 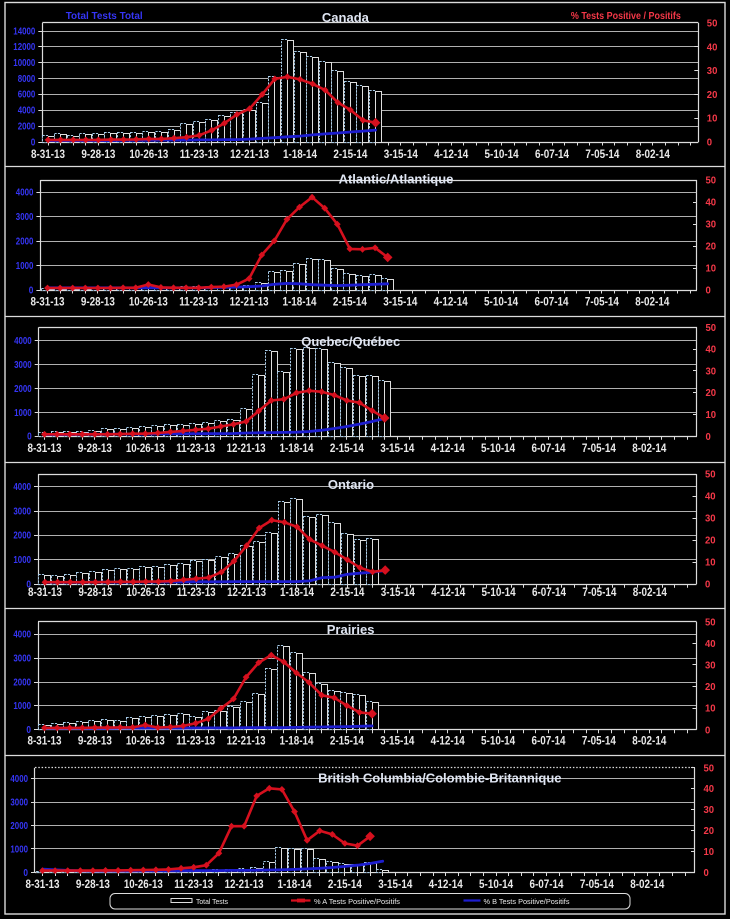 What do you see at coordinates (351, 629) in the screenshot?
I see `svg-text: Prairies` at bounding box center [351, 629].